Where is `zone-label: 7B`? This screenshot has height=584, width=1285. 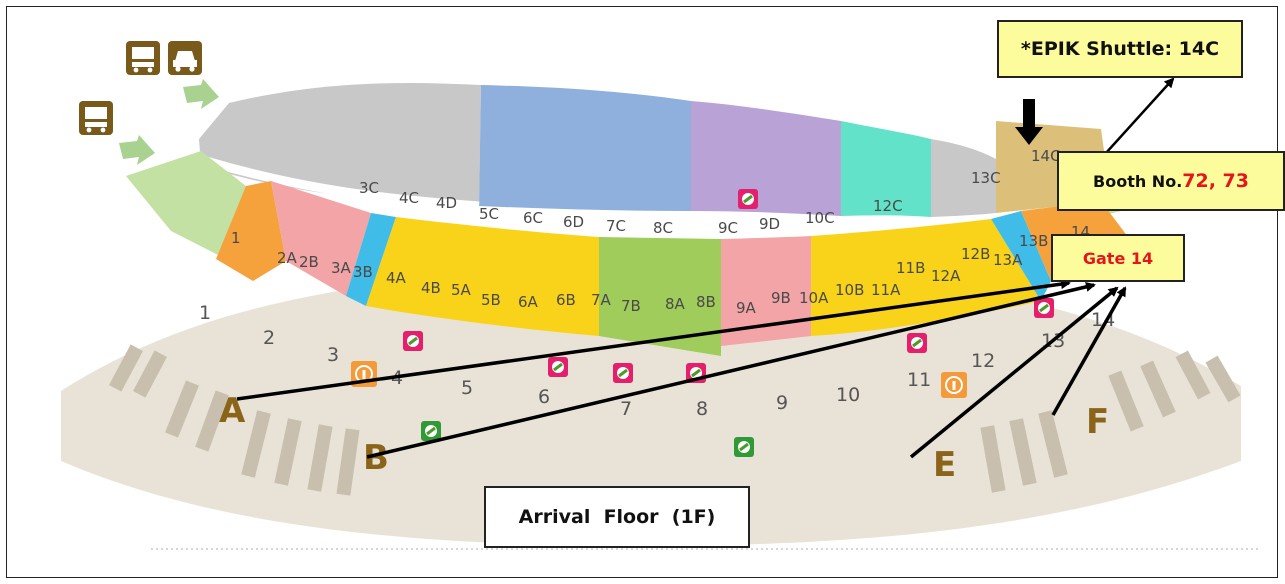 zone-label: 7B is located at coordinates (631, 306).